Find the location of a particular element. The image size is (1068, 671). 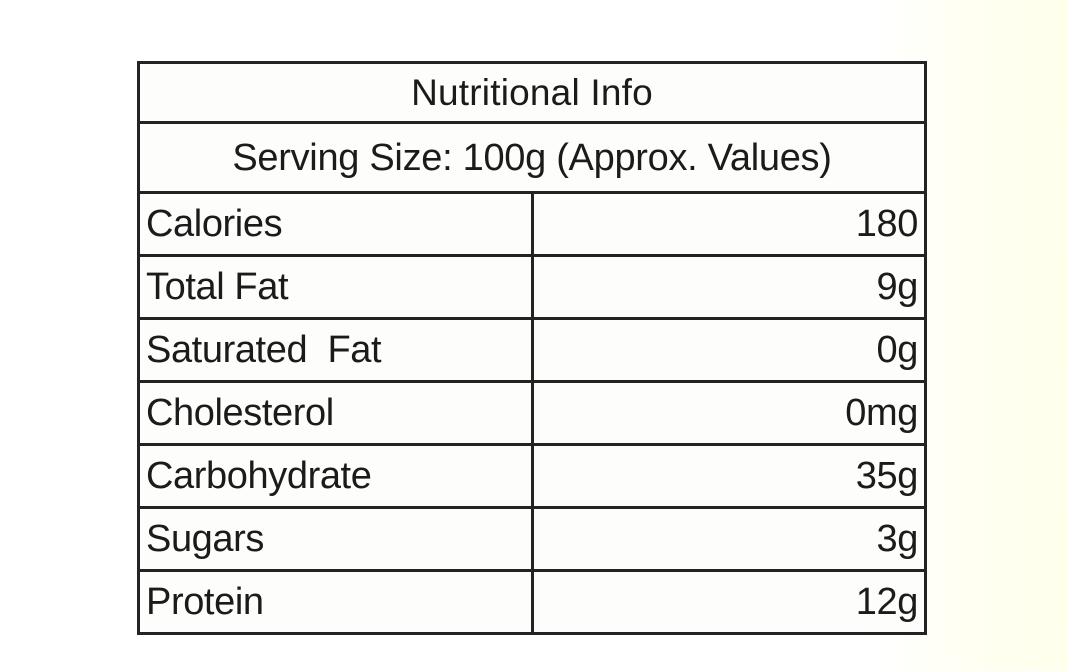

nutrient-label-total-fat: Total Fat is located at coordinates (335, 287).